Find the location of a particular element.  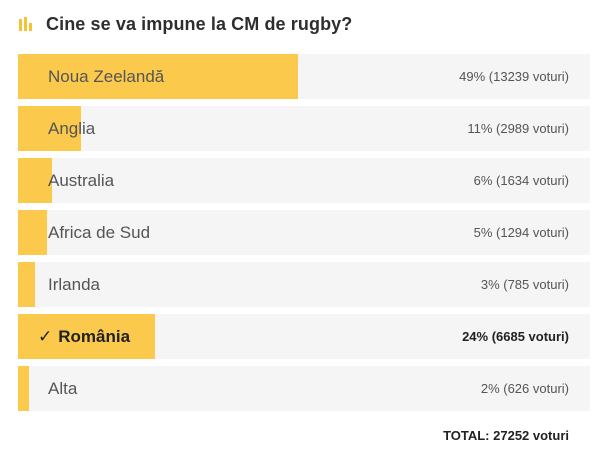

option-label: Noua Zeelandă is located at coordinates (106, 76).